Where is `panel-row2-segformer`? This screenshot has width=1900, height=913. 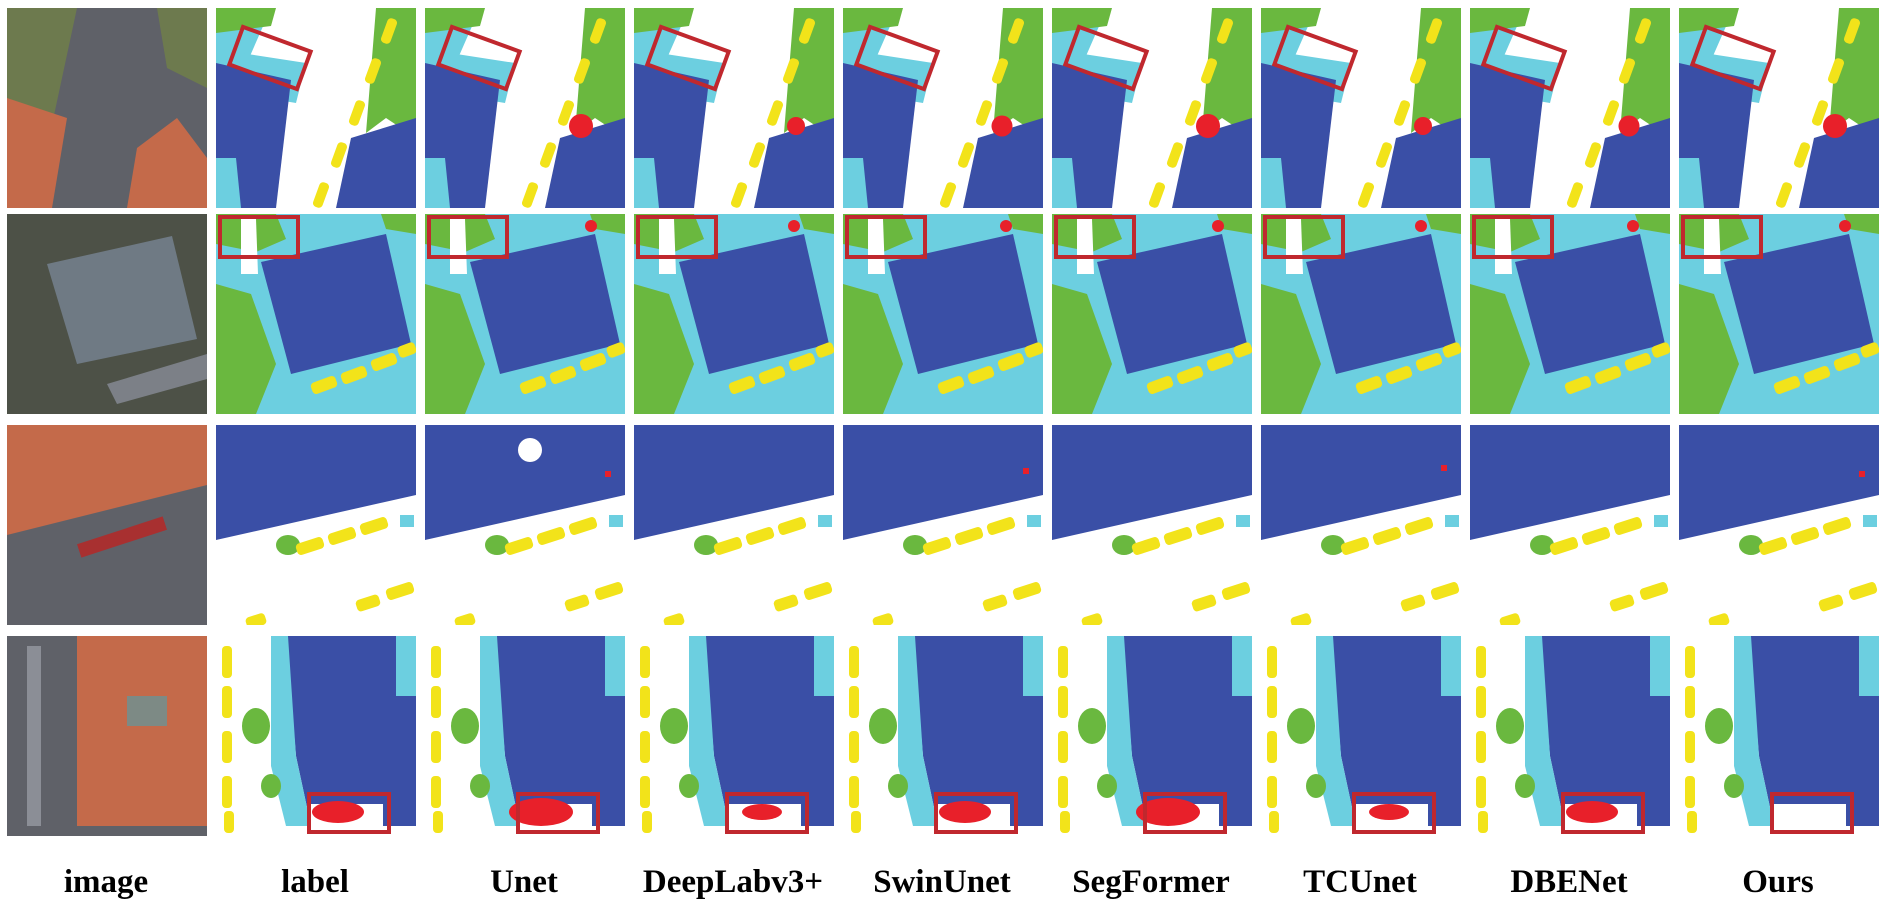 panel-row2-segformer is located at coordinates (1152, 314).